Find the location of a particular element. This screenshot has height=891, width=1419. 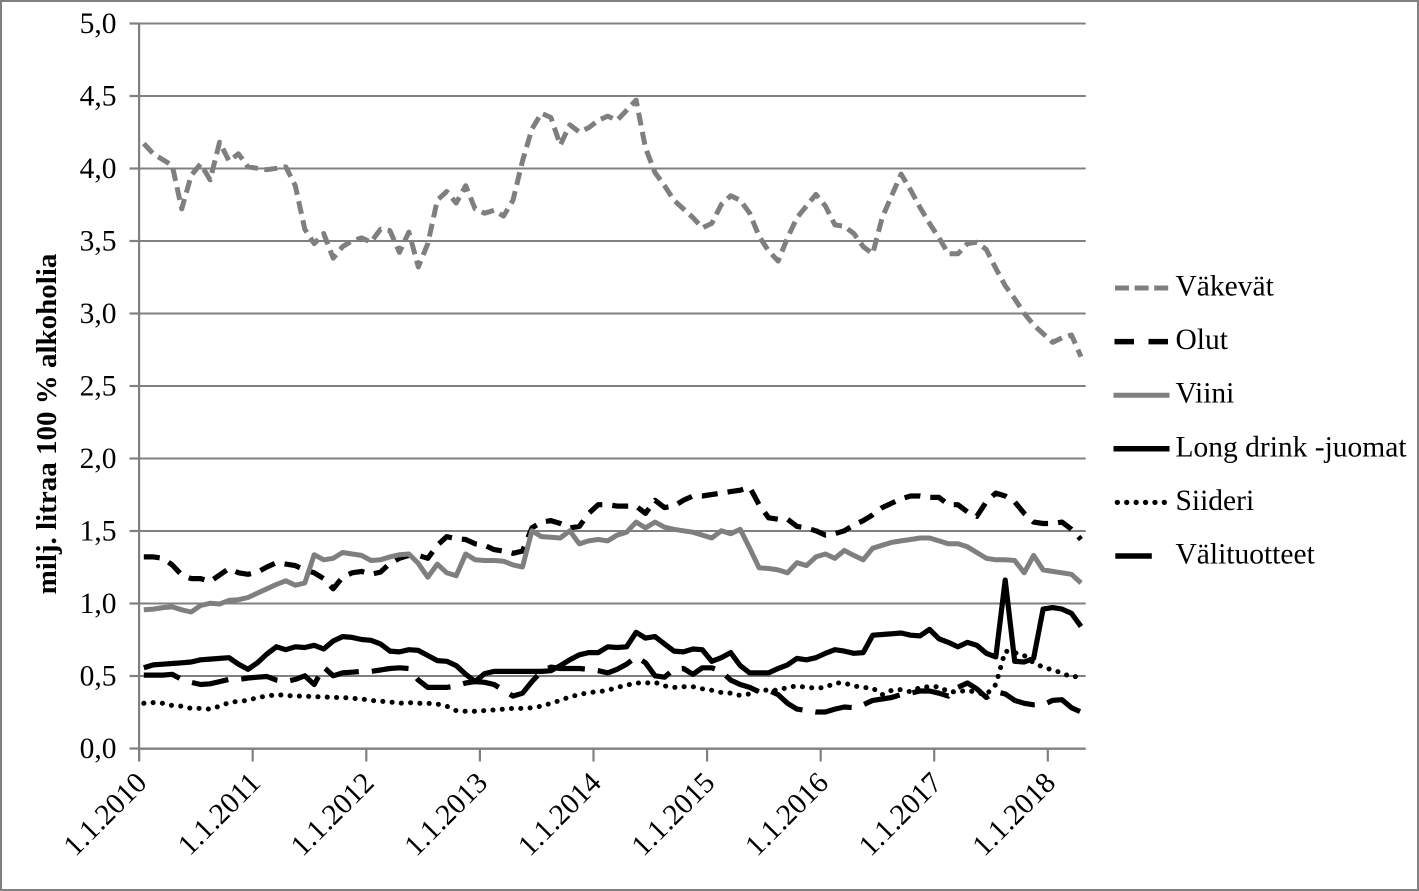

svg-text: 2,5 is located at coordinates (98, 387).